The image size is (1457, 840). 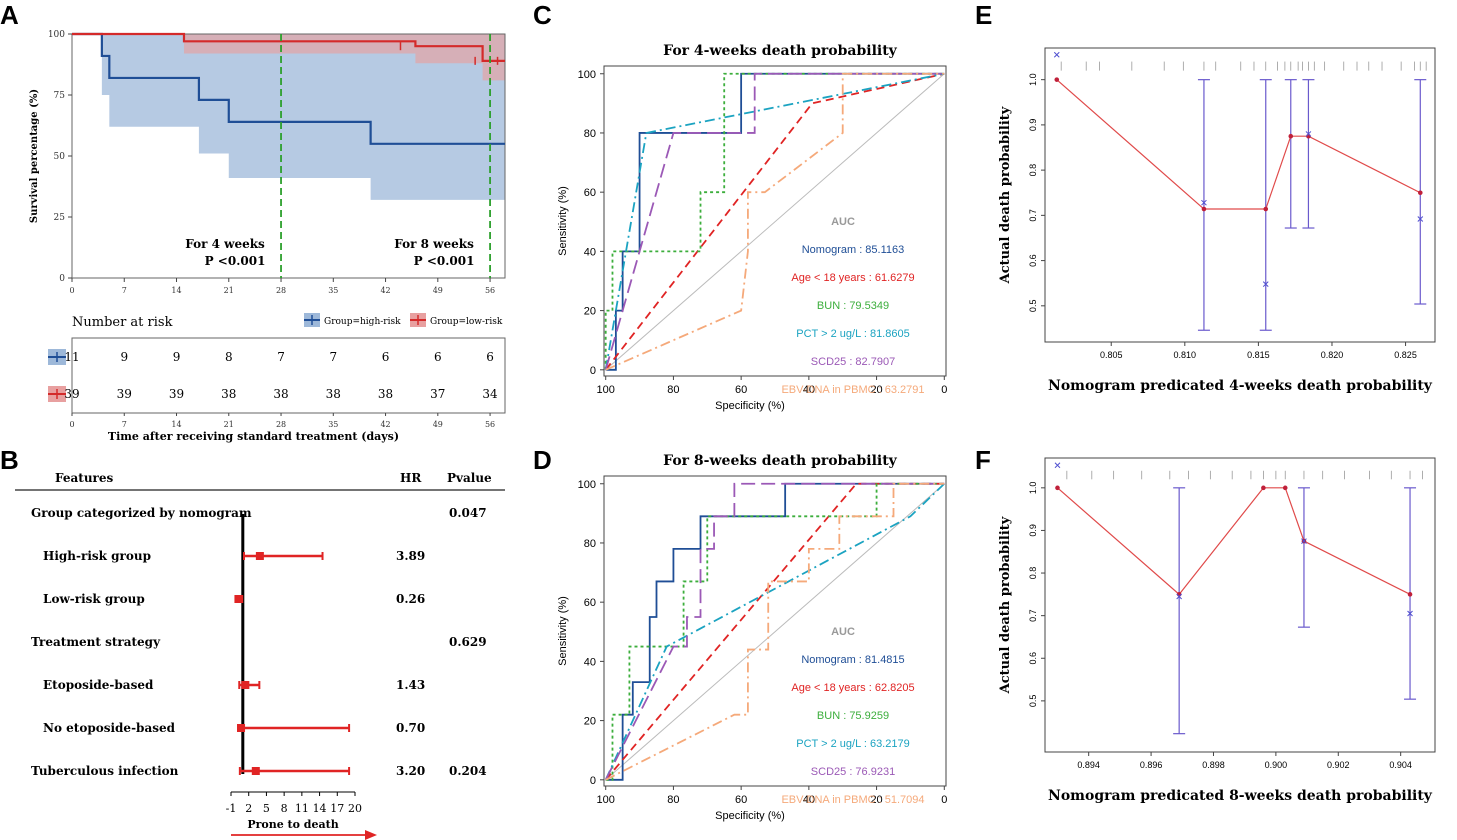 What do you see at coordinates (385, 290) in the screenshot?
I see `x-tick-label: 42` at bounding box center [385, 290].